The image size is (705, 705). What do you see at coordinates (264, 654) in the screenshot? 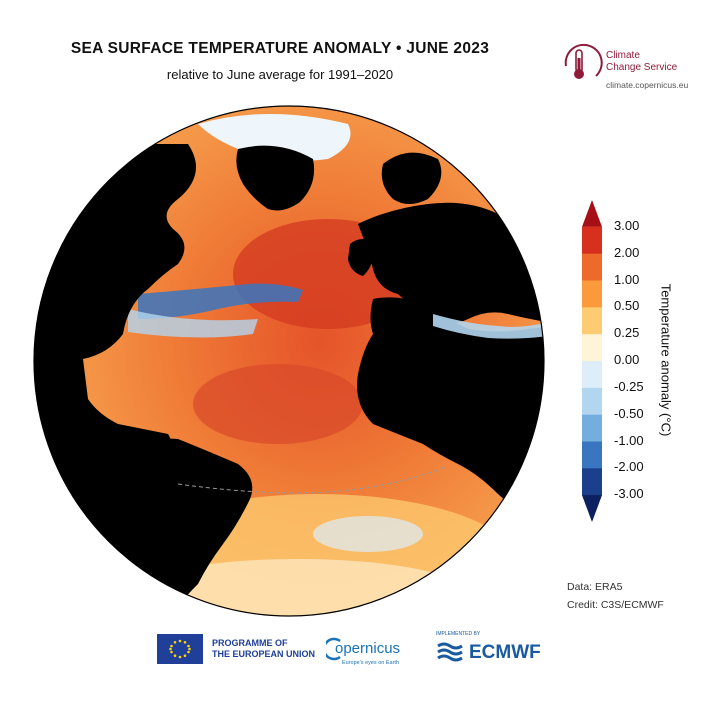
I see `eu-line2: THE EUROPEAN UNION` at bounding box center [264, 654].